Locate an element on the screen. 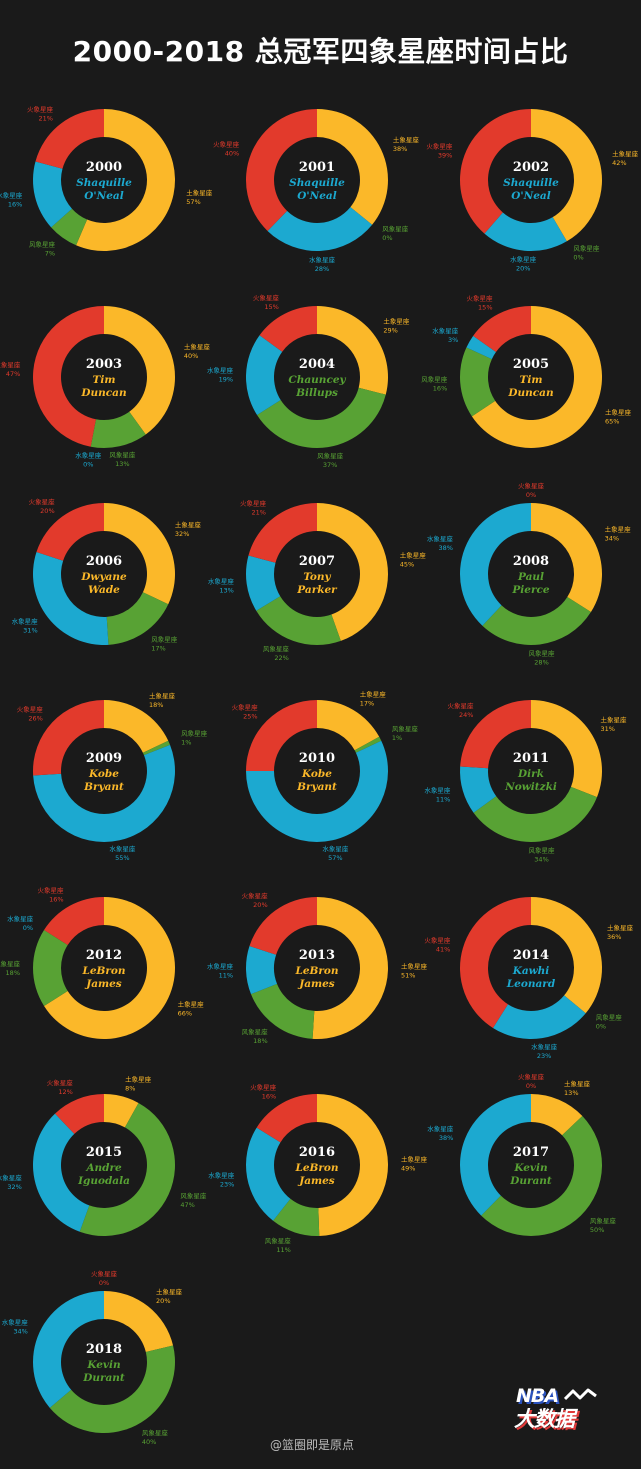  slice-2011-fire is located at coordinates (495, 734).